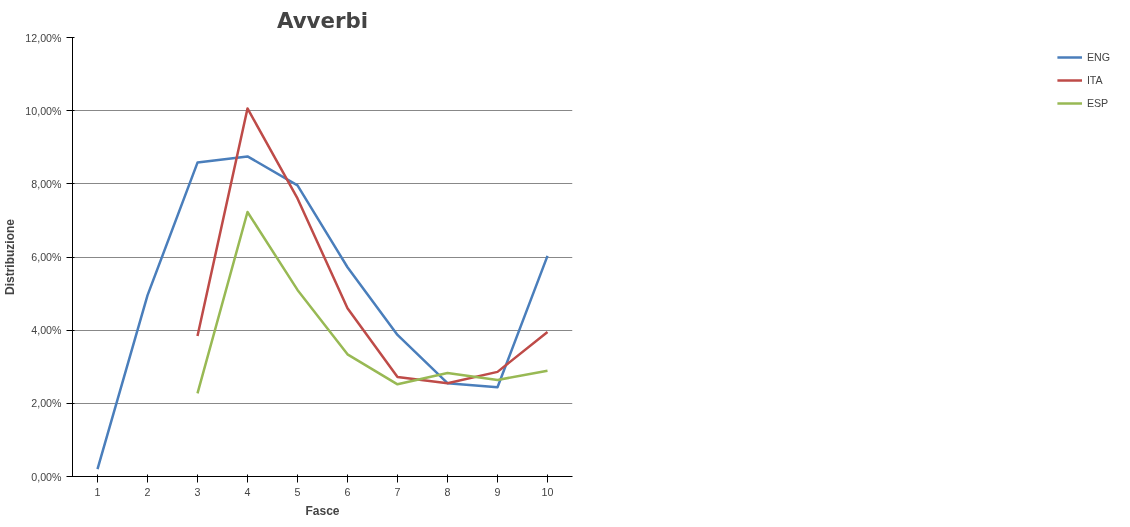  I want to click on x-tick-label: 9, so click(497, 491).